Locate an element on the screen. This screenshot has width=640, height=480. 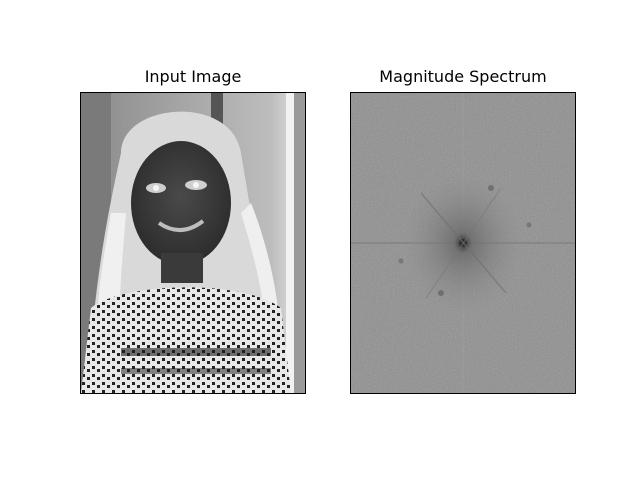
magnitude-spectrum-title: Magnitude Spectrum is located at coordinates (463, 76).